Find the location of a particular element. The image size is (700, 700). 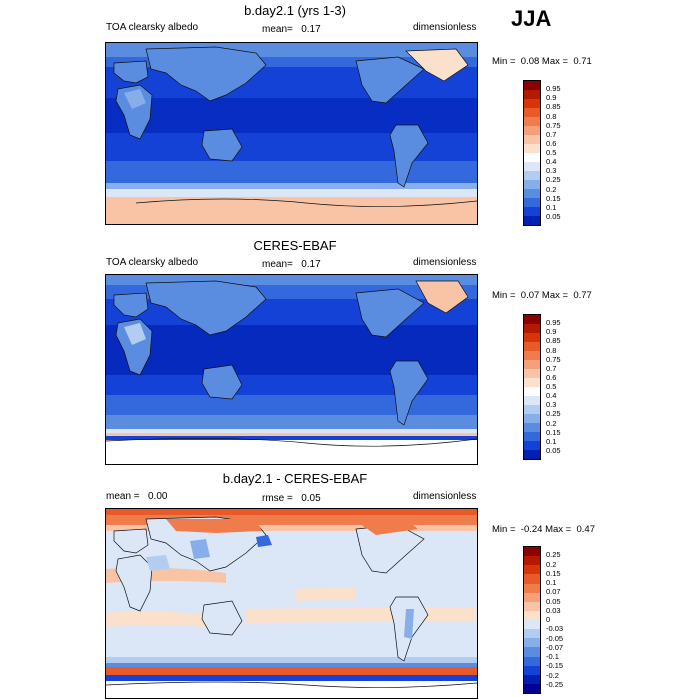

colorbar-tick-label: -0.05 is located at coordinates (555, 638).